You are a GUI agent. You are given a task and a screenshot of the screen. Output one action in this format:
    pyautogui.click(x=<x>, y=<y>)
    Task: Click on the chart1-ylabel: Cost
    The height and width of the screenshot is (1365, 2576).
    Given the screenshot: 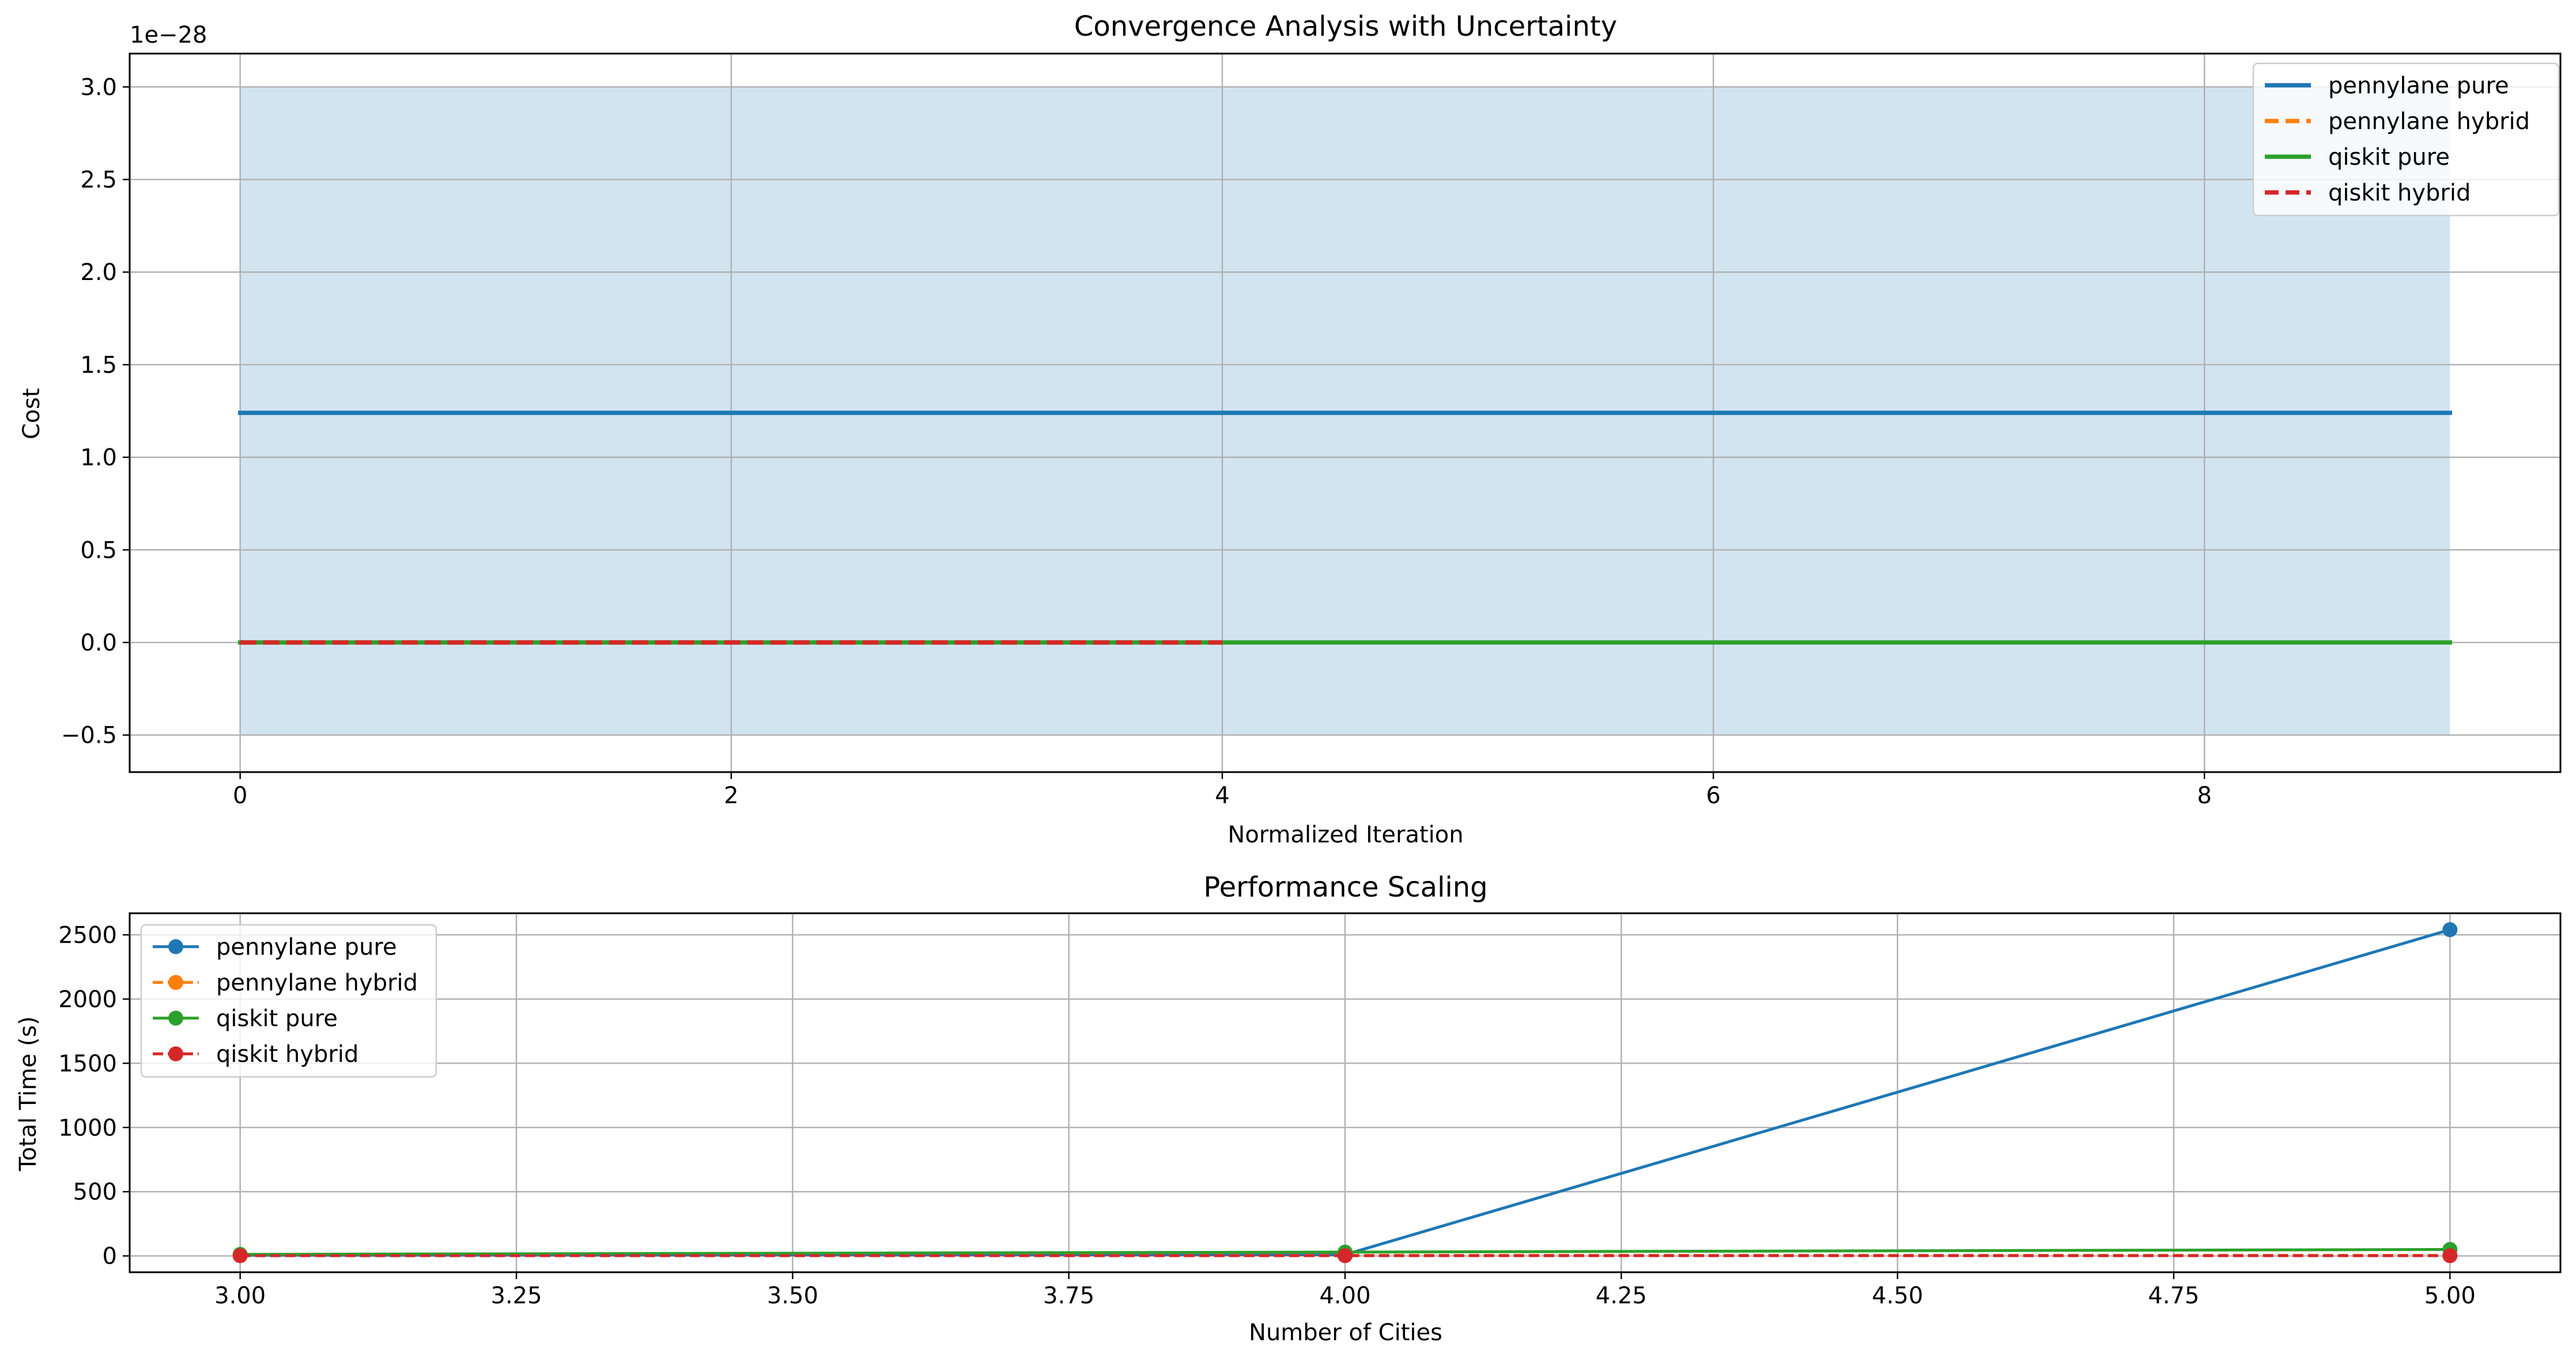 What is the action you would take?
    pyautogui.click(x=31, y=414)
    